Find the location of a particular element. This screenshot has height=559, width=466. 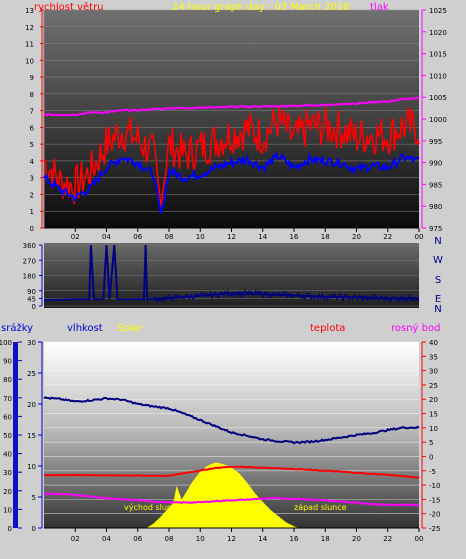

temperature-tick-label: -10 is located at coordinates (434, 486).